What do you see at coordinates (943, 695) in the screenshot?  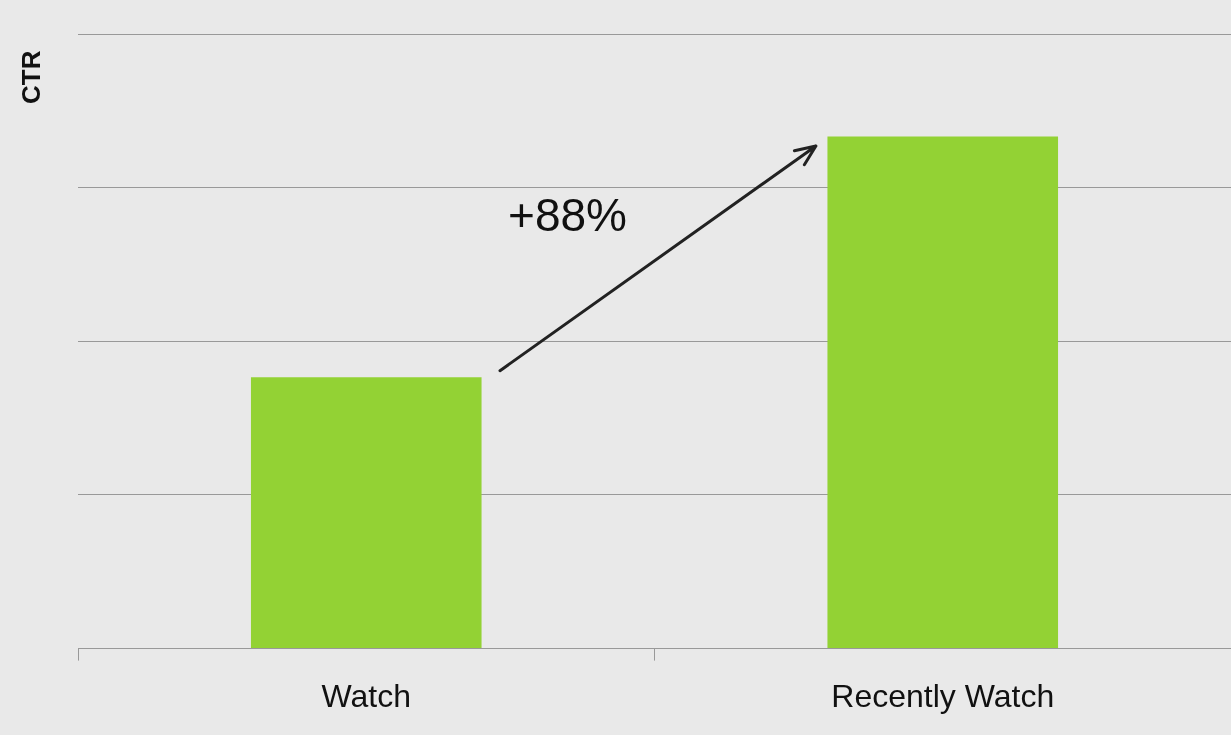 I see `x-tick-label: Recently Watch` at bounding box center [943, 695].